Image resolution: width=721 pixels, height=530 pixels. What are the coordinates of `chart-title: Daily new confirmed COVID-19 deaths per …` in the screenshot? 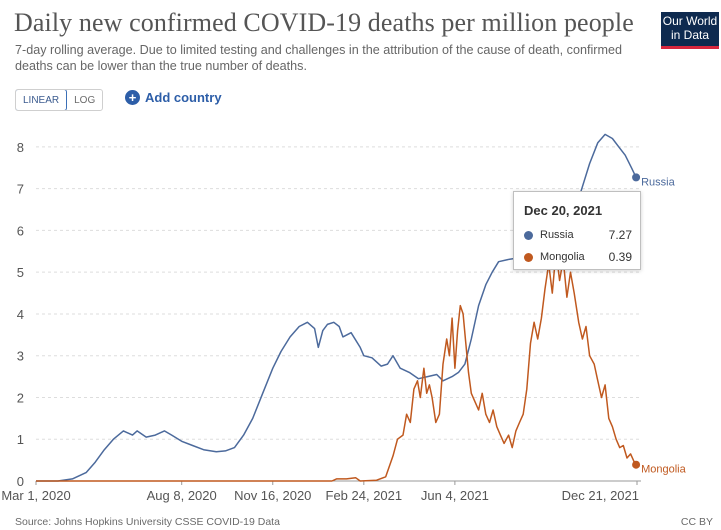 It's located at (324, 22).